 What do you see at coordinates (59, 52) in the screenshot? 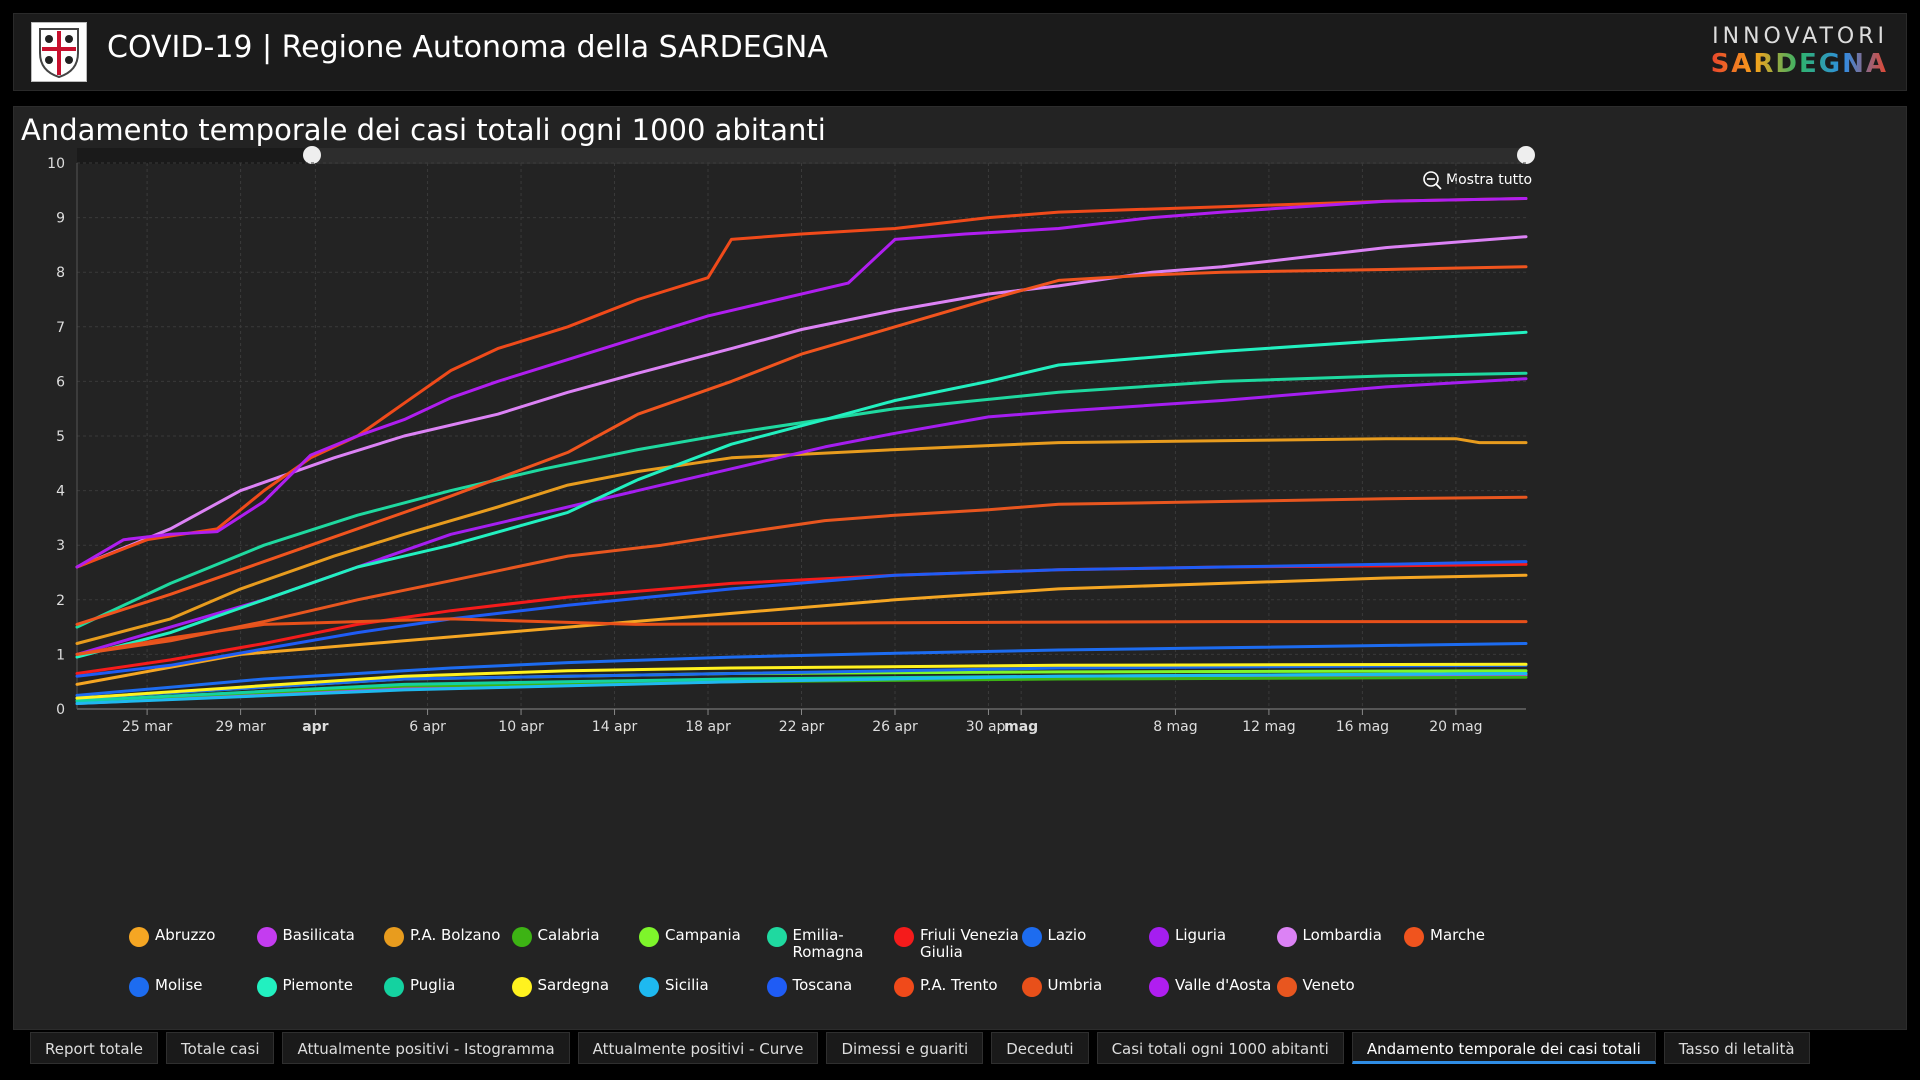
I see `region-logo` at bounding box center [59, 52].